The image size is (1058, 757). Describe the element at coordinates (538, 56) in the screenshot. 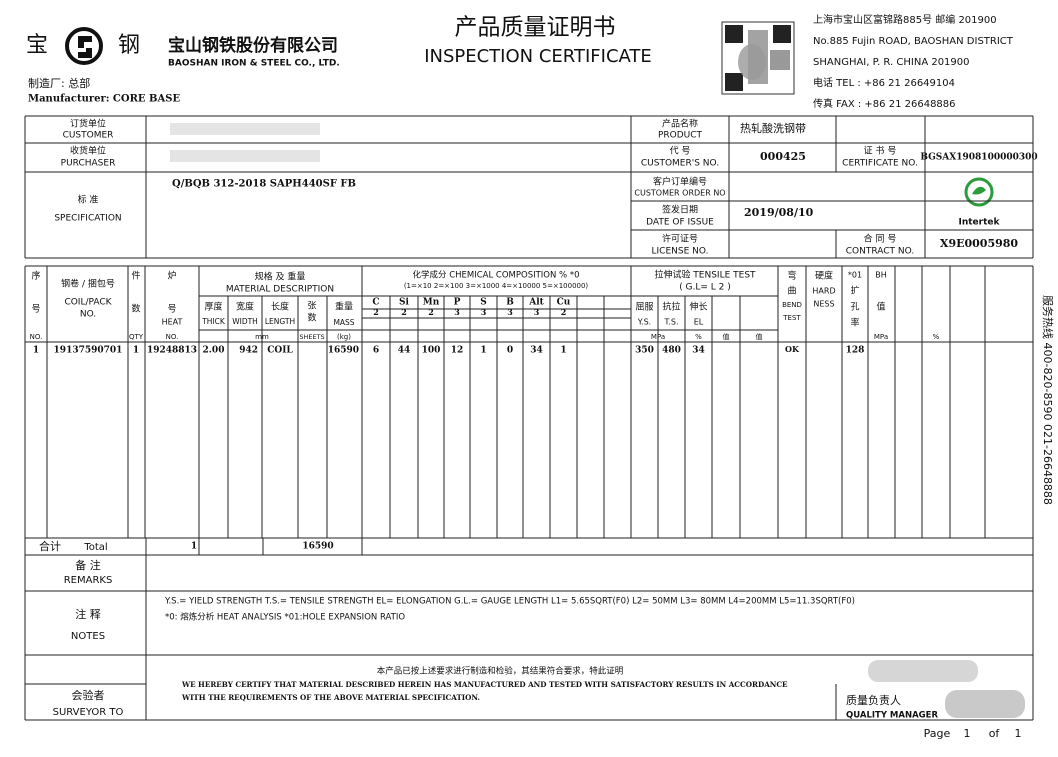

I see `title-en: INSPECTION CERTIFICATE` at that location.